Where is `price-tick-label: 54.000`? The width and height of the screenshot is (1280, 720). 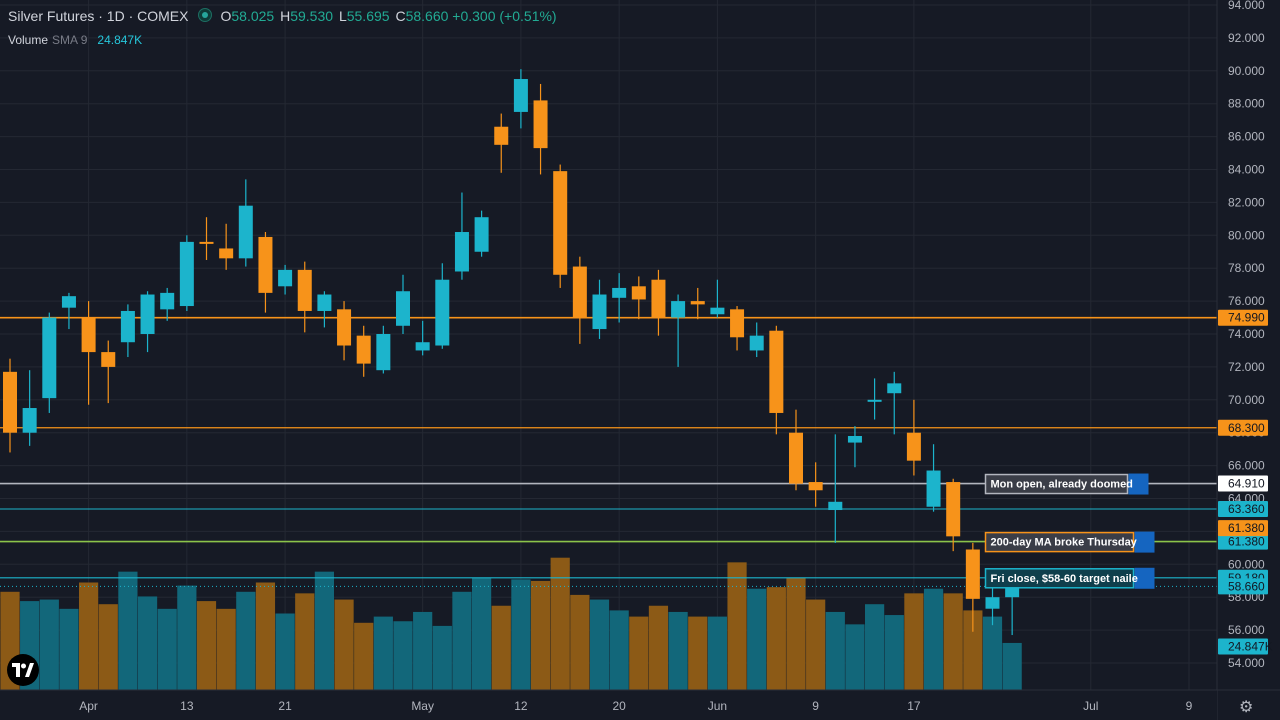
price-tick-label: 54.000 is located at coordinates (1246, 663).